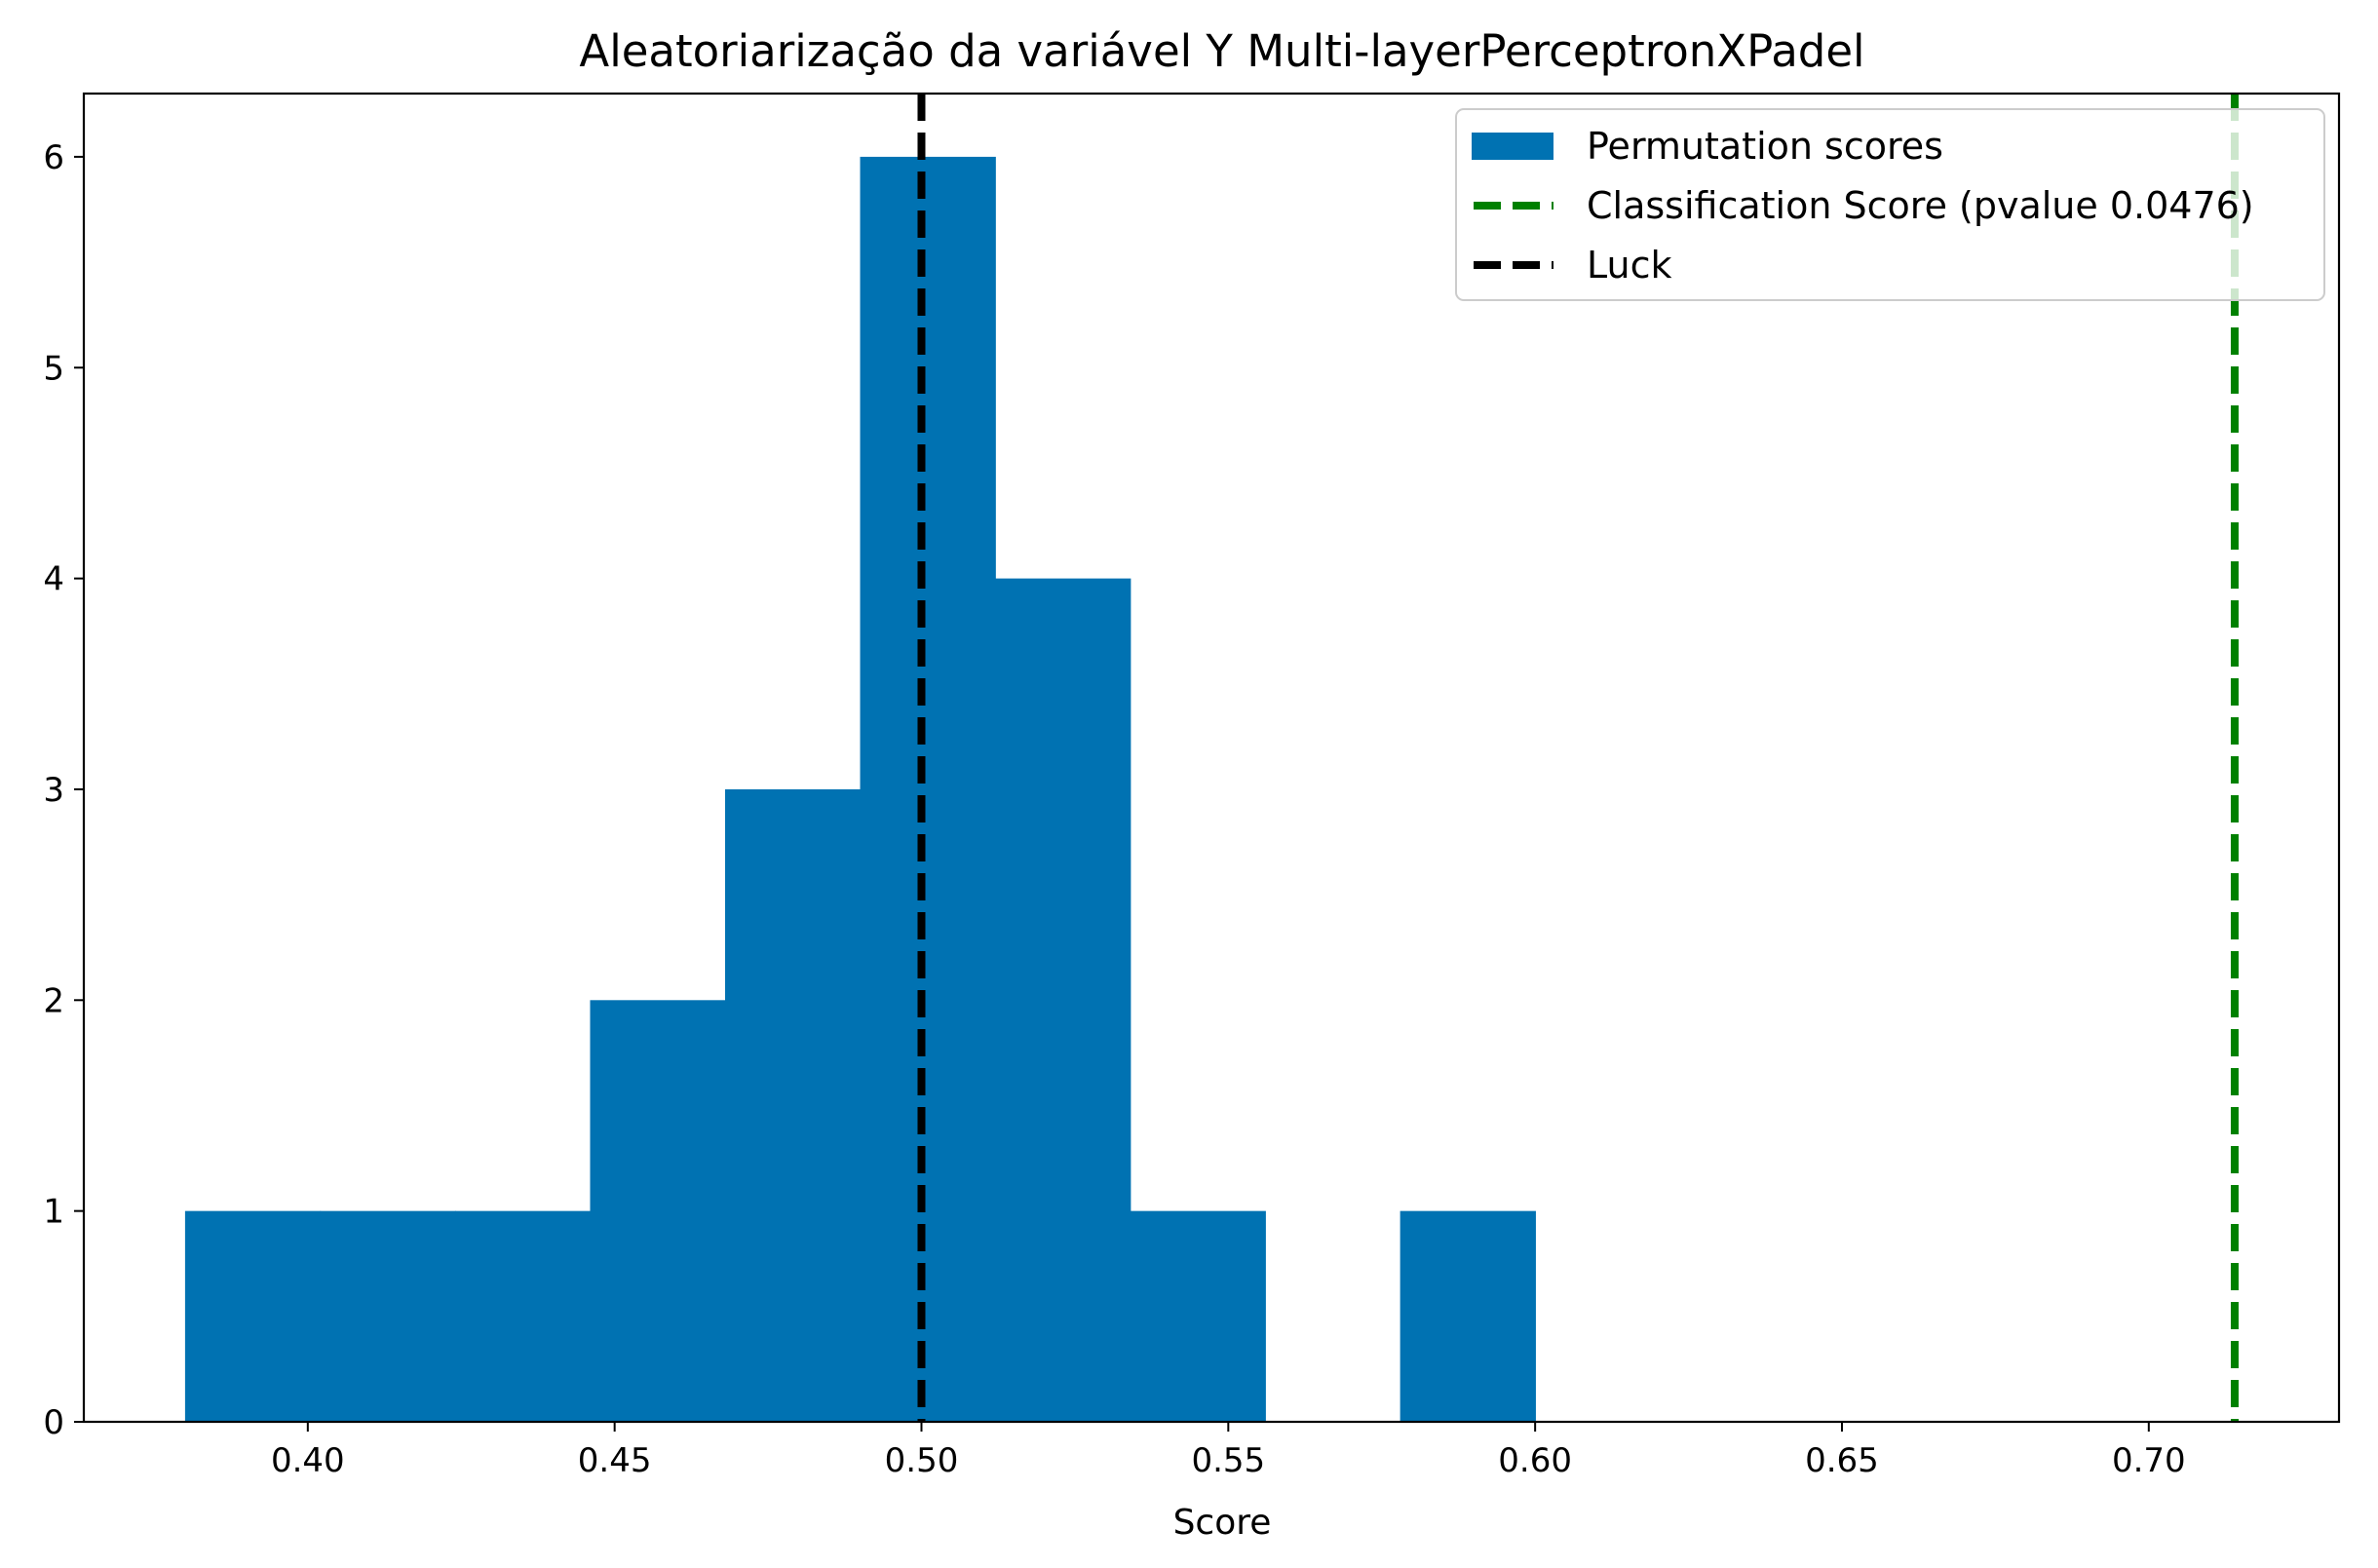  Describe the element at coordinates (53, 1422) in the screenshot. I see `y-tick-label: 0` at that location.